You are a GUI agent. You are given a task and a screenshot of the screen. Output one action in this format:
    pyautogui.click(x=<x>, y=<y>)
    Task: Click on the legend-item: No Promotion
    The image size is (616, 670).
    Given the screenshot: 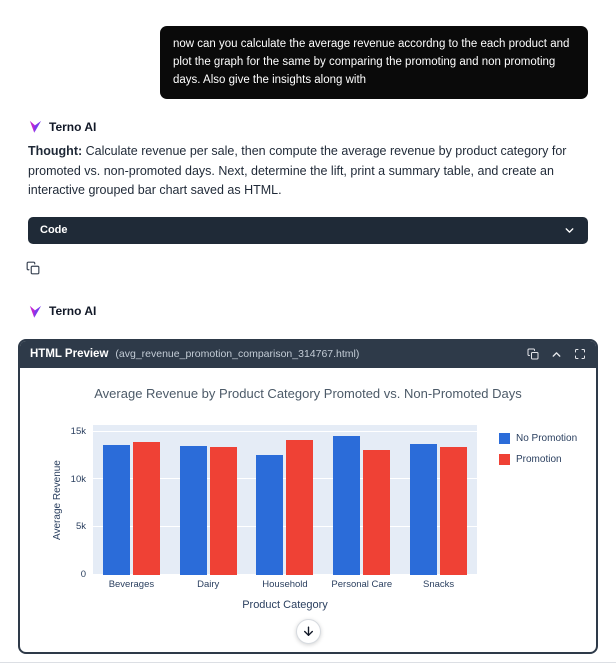 What is the action you would take?
    pyautogui.click(x=538, y=438)
    